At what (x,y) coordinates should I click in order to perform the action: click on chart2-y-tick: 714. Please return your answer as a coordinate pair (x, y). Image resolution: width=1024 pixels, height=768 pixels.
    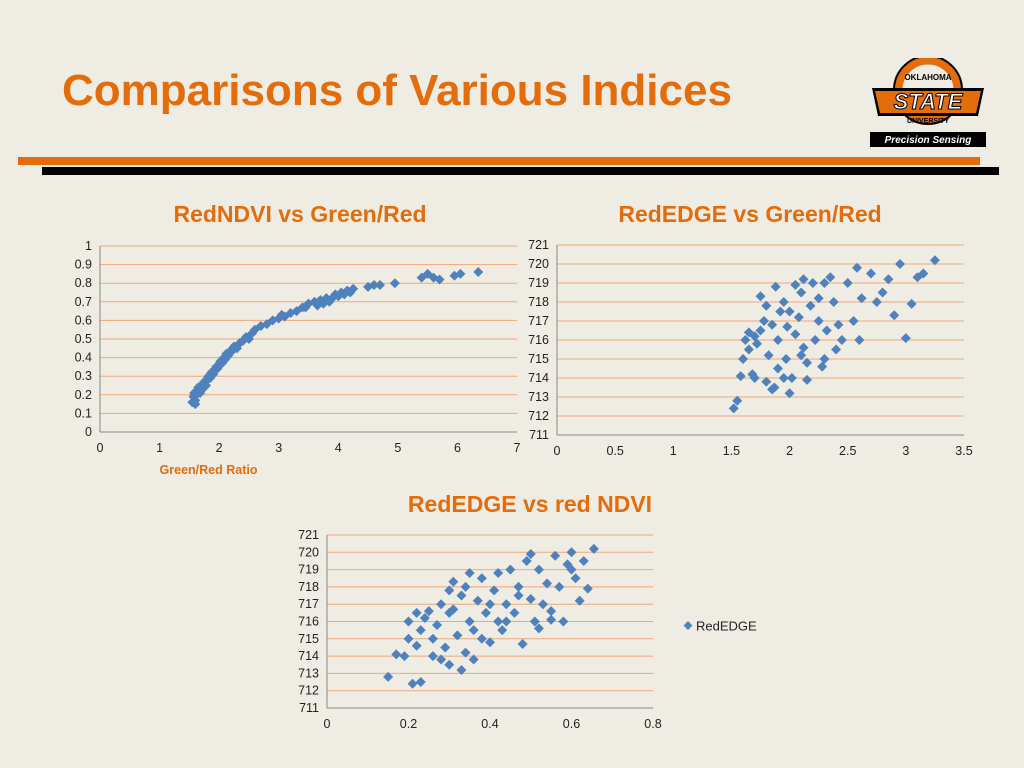
    Looking at the image, I should click on (538, 378).